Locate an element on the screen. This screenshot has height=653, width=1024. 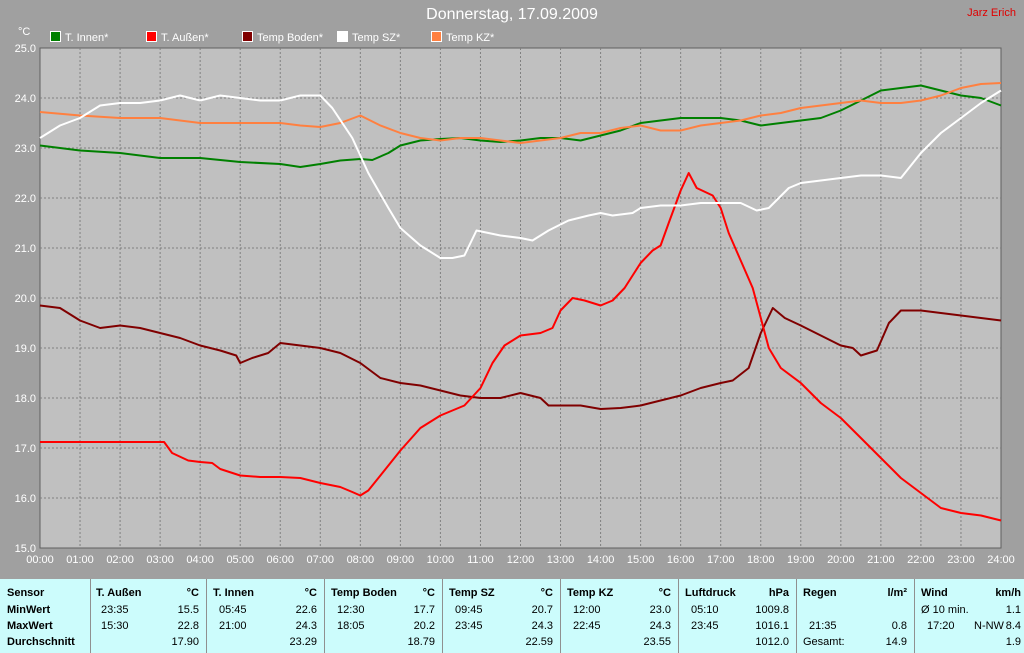
legend-label: Temp SZ* is located at coordinates (376, 38).